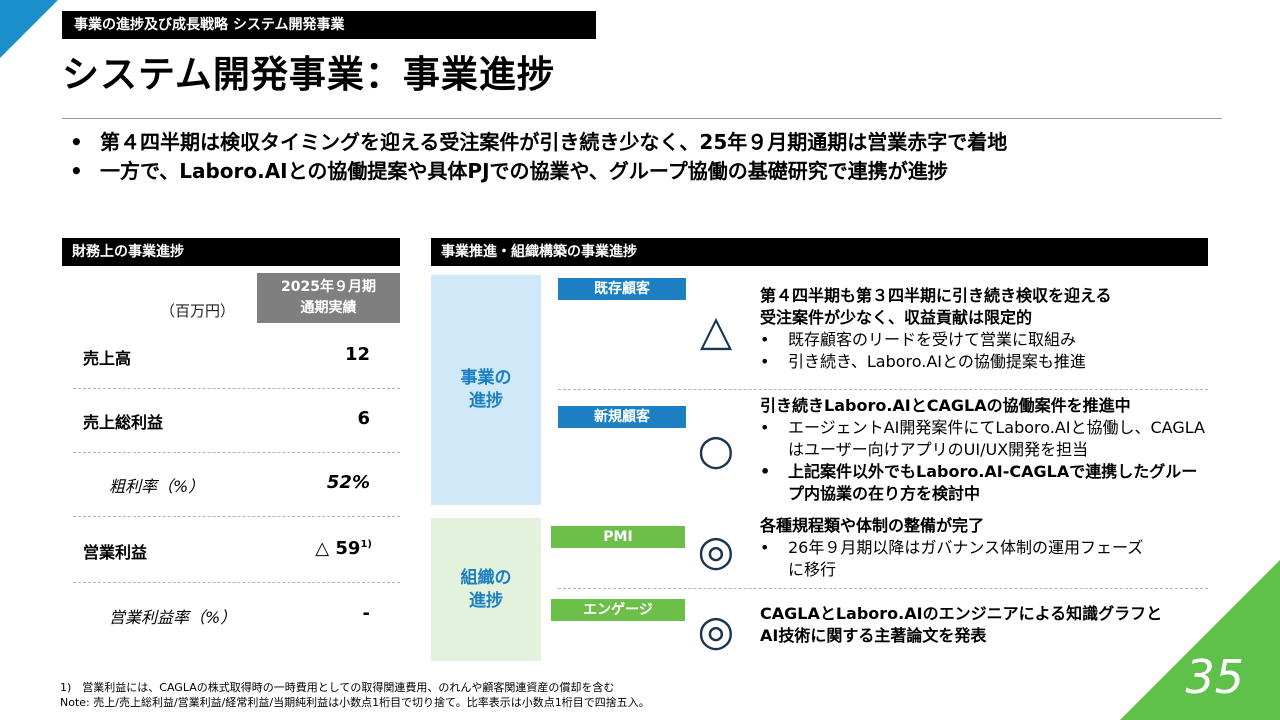  What do you see at coordinates (173, 617) in the screenshot?
I see `row-label: 営業利益率（%）` at bounding box center [173, 617].